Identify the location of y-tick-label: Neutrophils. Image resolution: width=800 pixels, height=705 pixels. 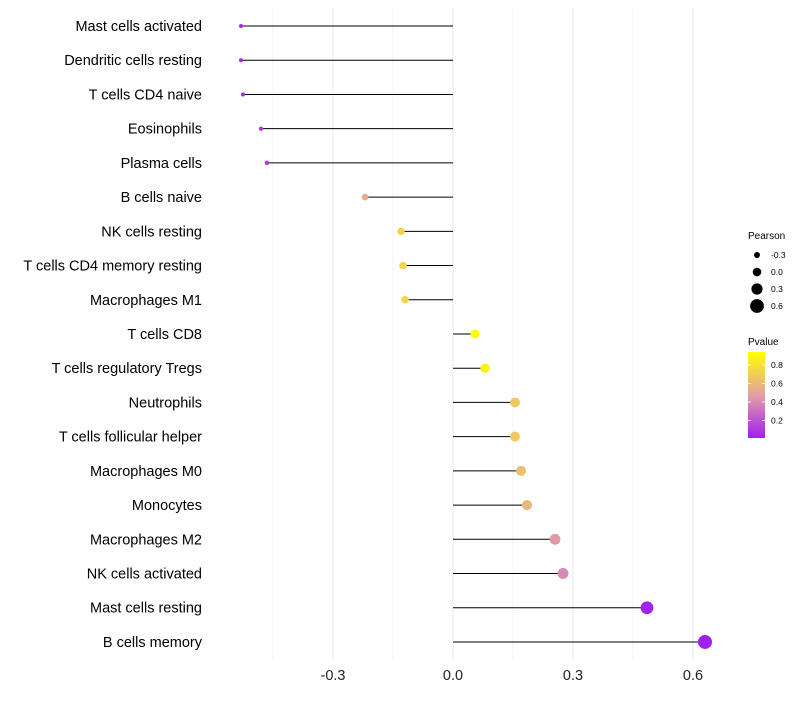
(165, 403).